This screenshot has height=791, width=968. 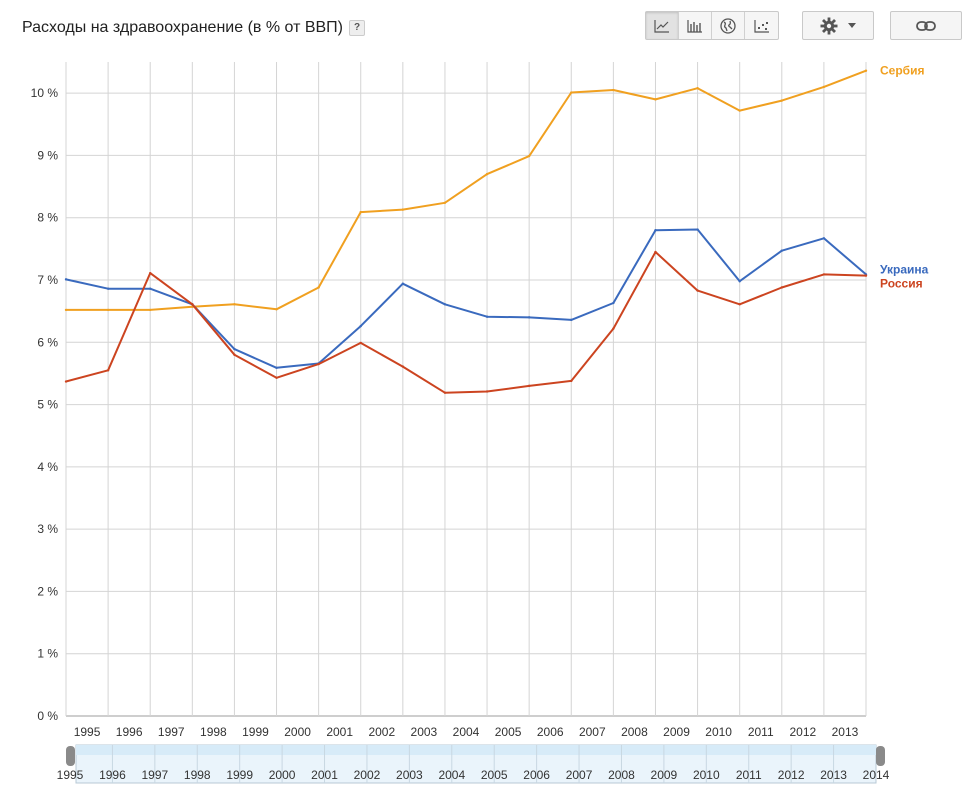 What do you see at coordinates (676, 732) in the screenshot?
I see `x-tick-label: 2009` at bounding box center [676, 732].